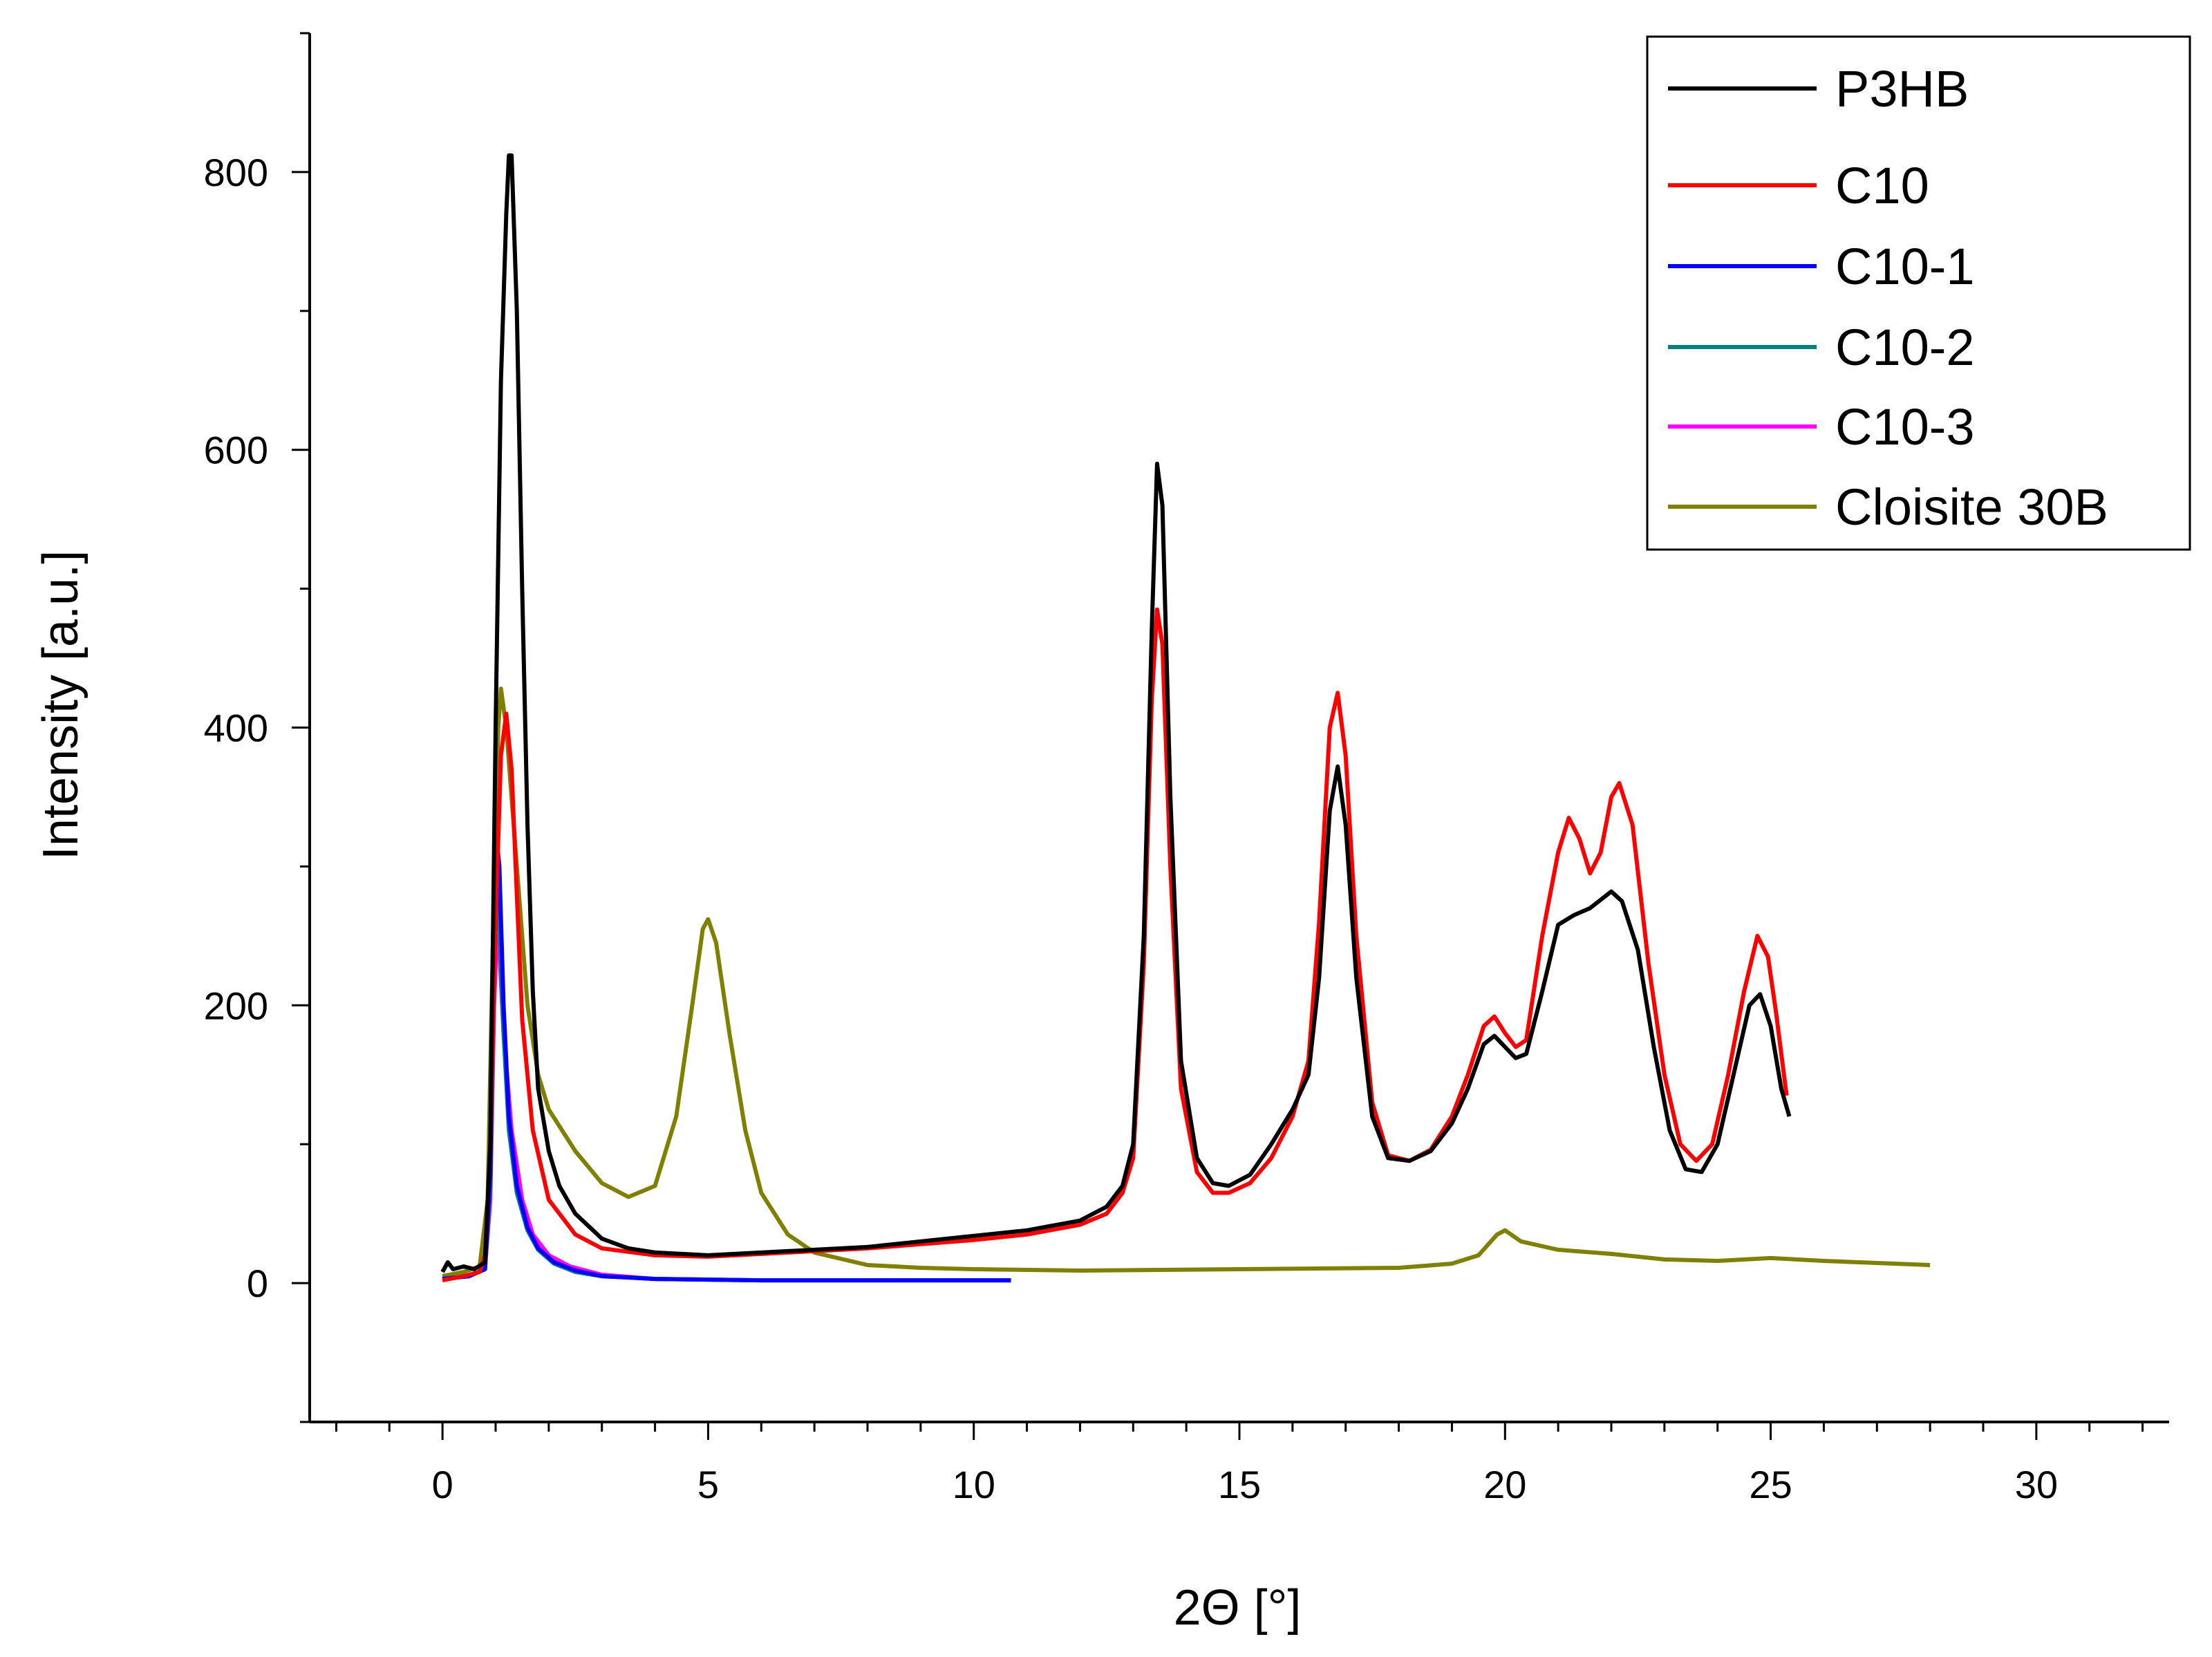 Image resolution: width=2212 pixels, height=1657 pixels. I want to click on legend-label: Cloisite 30B, so click(1971, 507).